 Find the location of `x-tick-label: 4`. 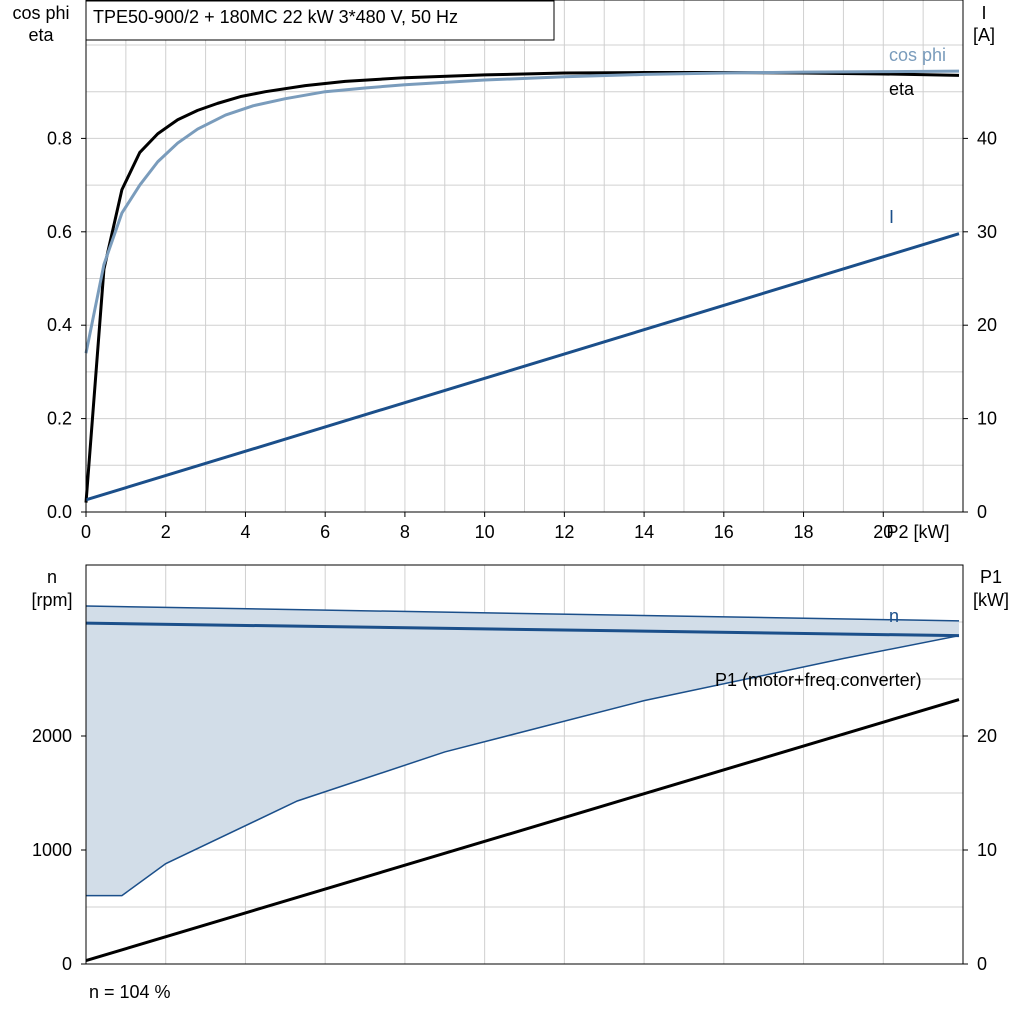

x-tick-label: 4 is located at coordinates (245, 532).